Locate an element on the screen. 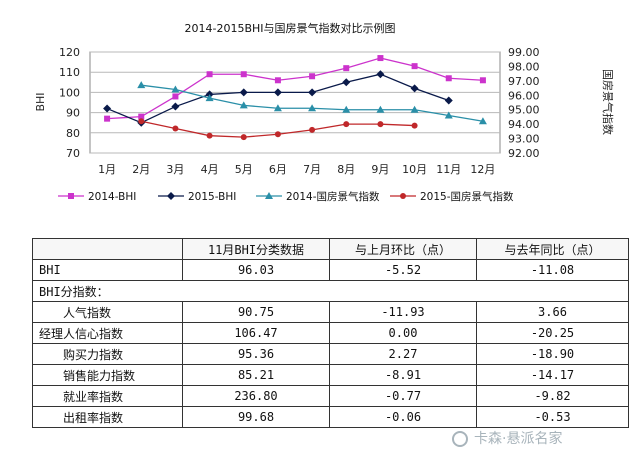 Image resolution: width=635 pixels, height=463 pixels. y-tick-label: 80 is located at coordinates (73, 133).